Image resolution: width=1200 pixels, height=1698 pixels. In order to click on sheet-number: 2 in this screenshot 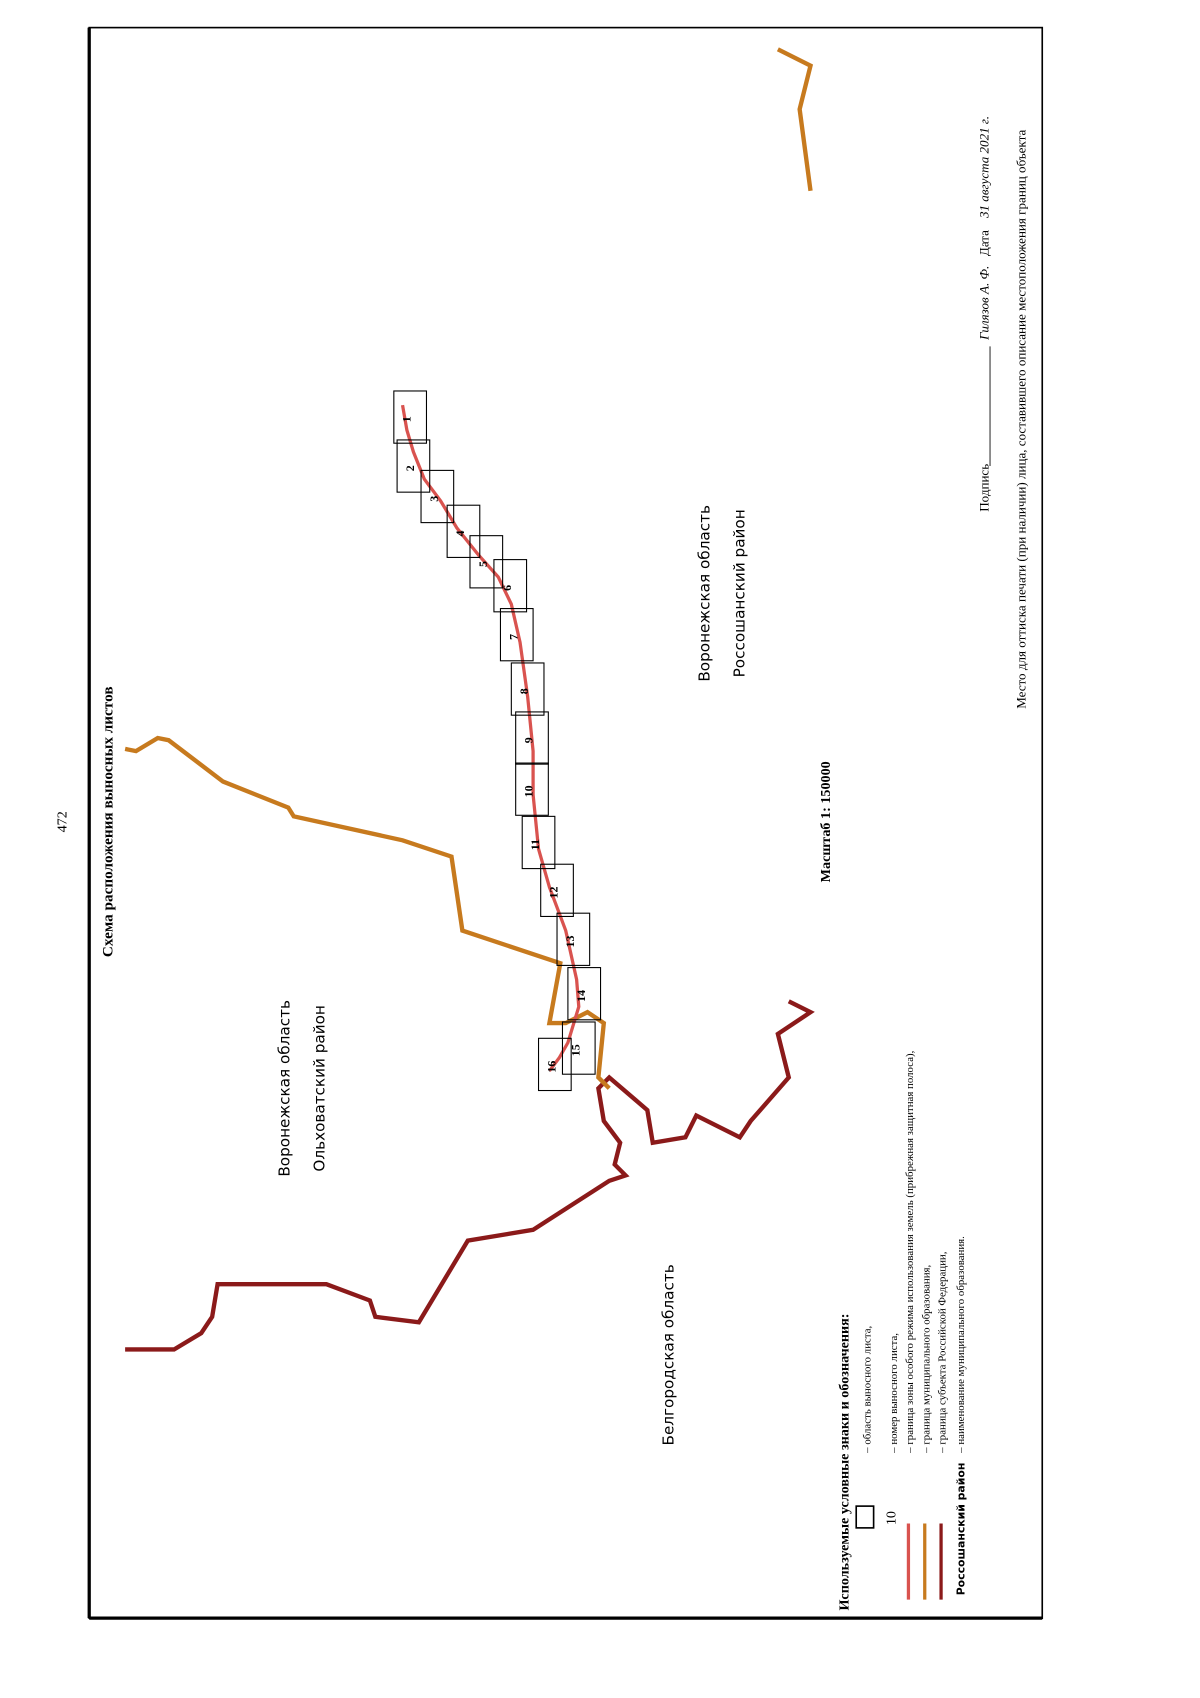, I will do `click(410, 468)`.